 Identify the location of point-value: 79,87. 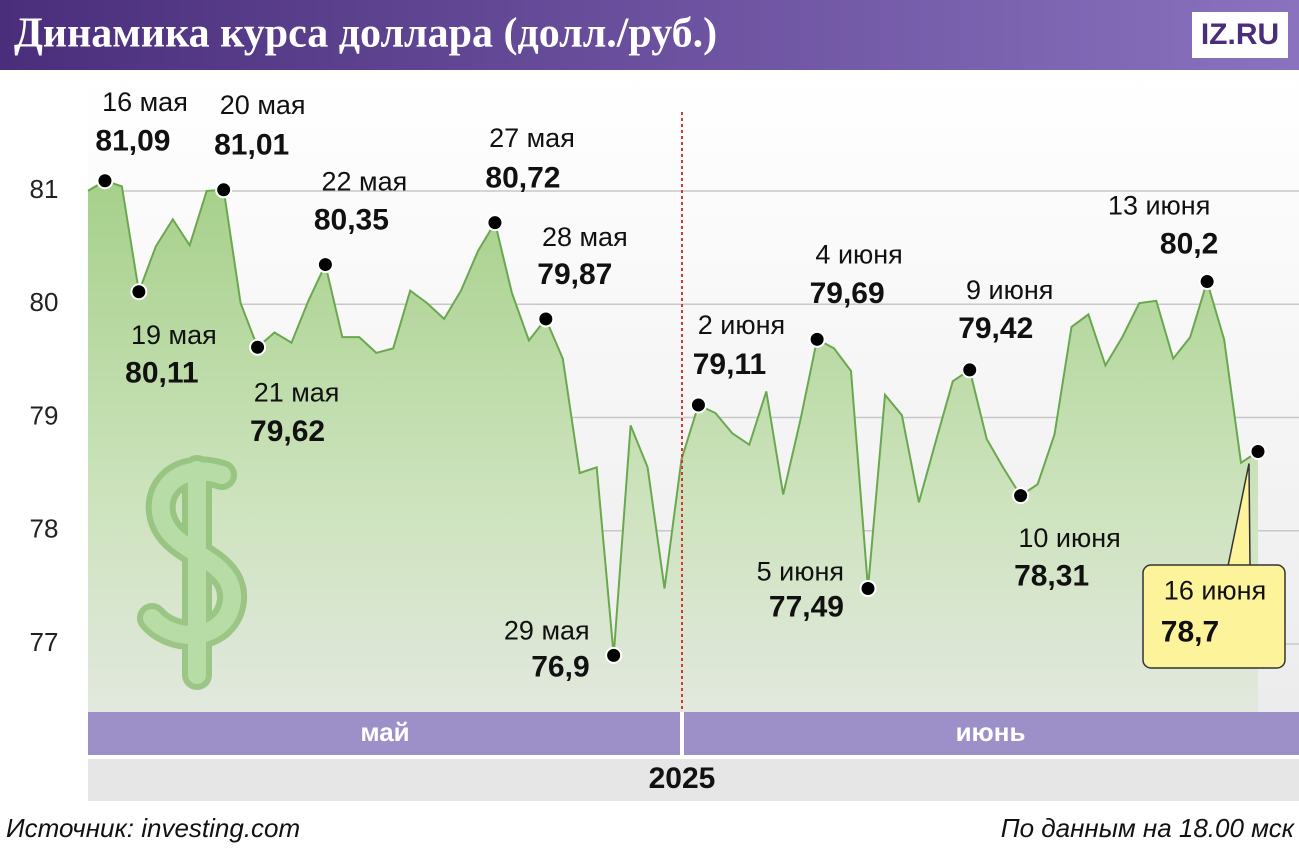
(574, 274).